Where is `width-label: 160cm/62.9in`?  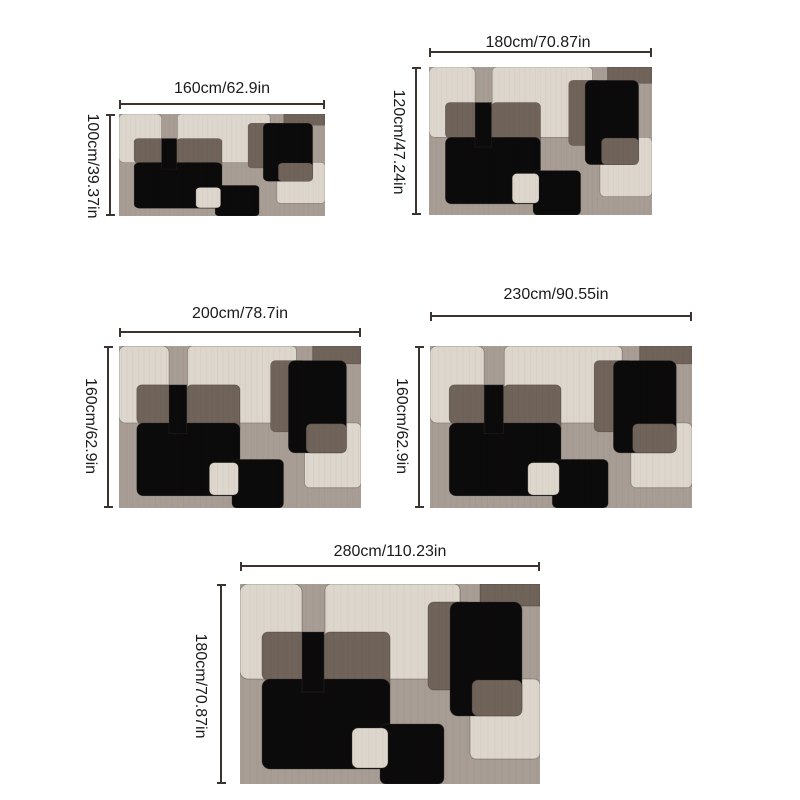
width-label: 160cm/62.9in is located at coordinates (222, 88).